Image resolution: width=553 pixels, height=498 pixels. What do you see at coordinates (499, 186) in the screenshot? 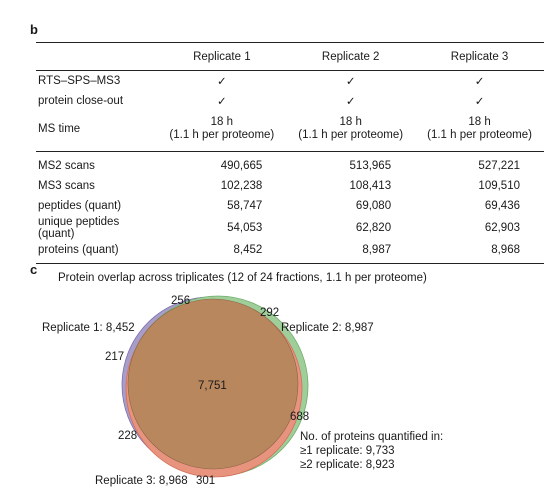
I see `value-cell: 109,510` at bounding box center [499, 186].